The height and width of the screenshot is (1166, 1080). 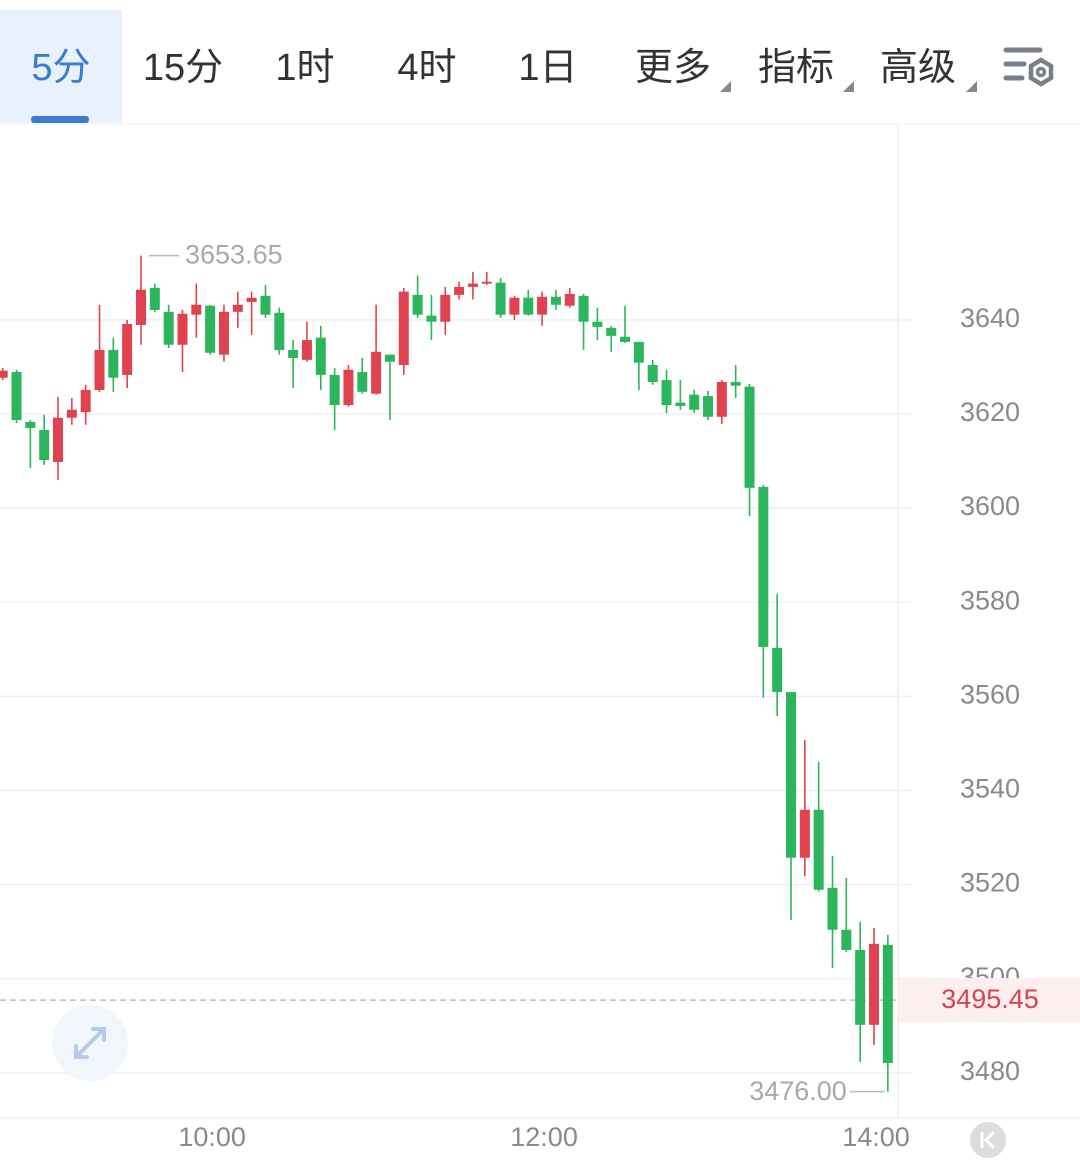 What do you see at coordinates (990, 318) in the screenshot?
I see `y-tick-label: 3640` at bounding box center [990, 318].